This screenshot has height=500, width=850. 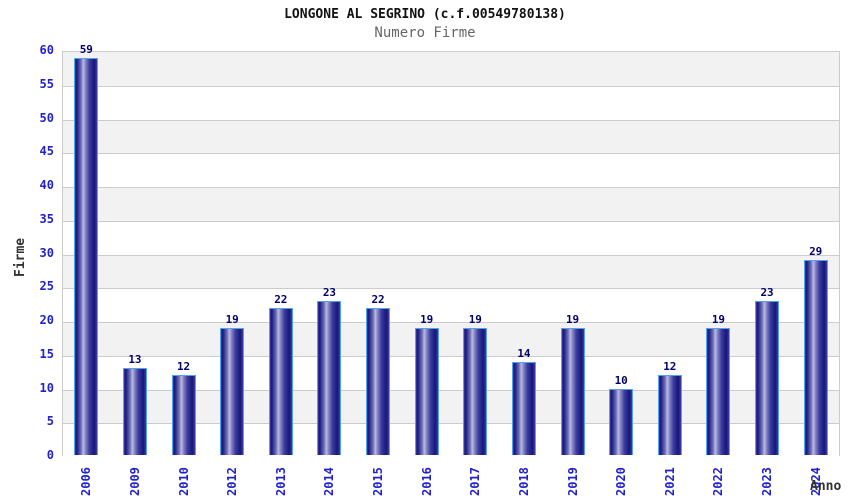 What do you see at coordinates (46, 50) in the screenshot?
I see `y-tick-label: 60` at bounding box center [46, 50].